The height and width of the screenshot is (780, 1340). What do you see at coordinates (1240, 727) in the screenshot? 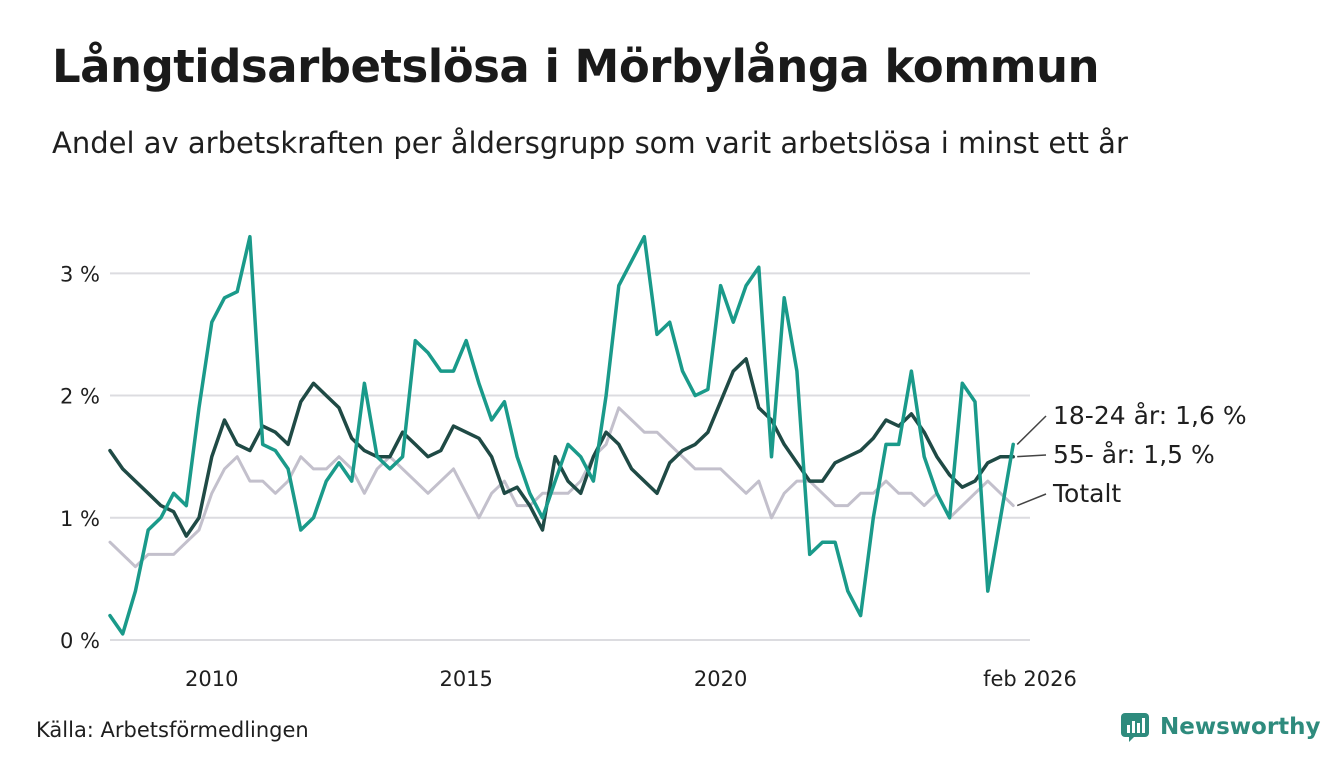
I see `brand-name: Newsworthy` at bounding box center [1240, 727].